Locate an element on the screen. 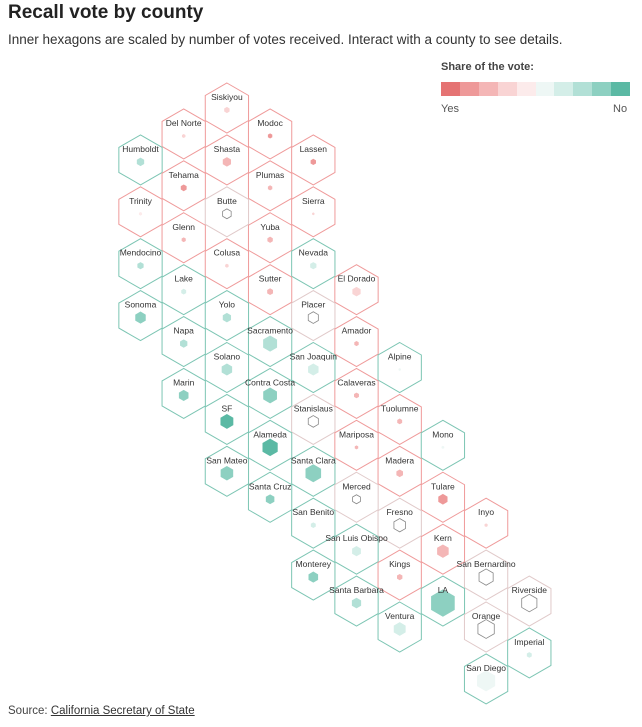 The image size is (642, 727). county-ventura: Ventura is located at coordinates (399, 627).